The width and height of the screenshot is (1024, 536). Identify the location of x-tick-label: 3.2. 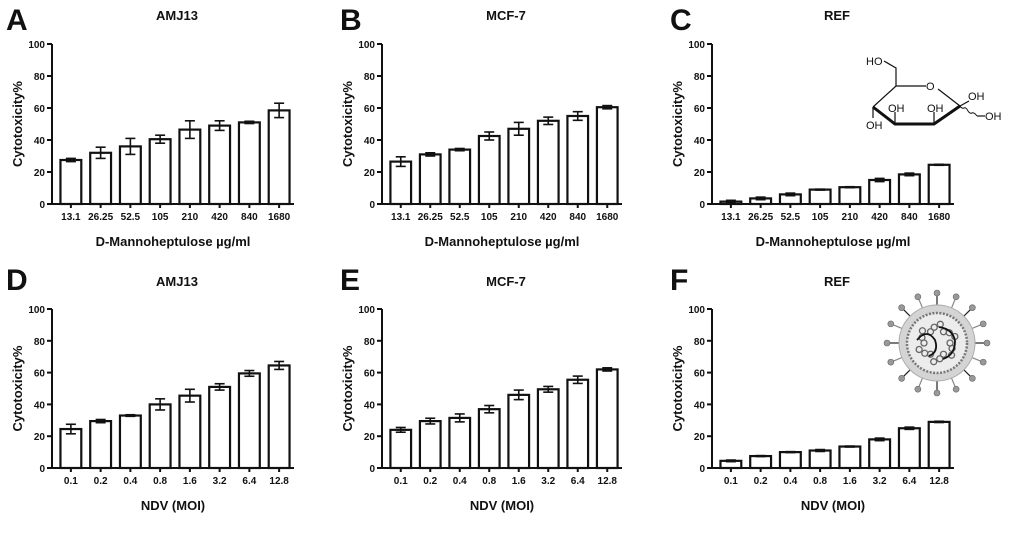
(220, 481).